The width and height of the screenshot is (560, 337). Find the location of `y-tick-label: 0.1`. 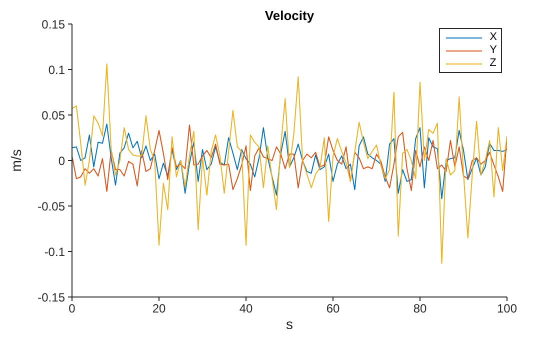

y-tick-label: 0.1 is located at coordinates (57, 69).